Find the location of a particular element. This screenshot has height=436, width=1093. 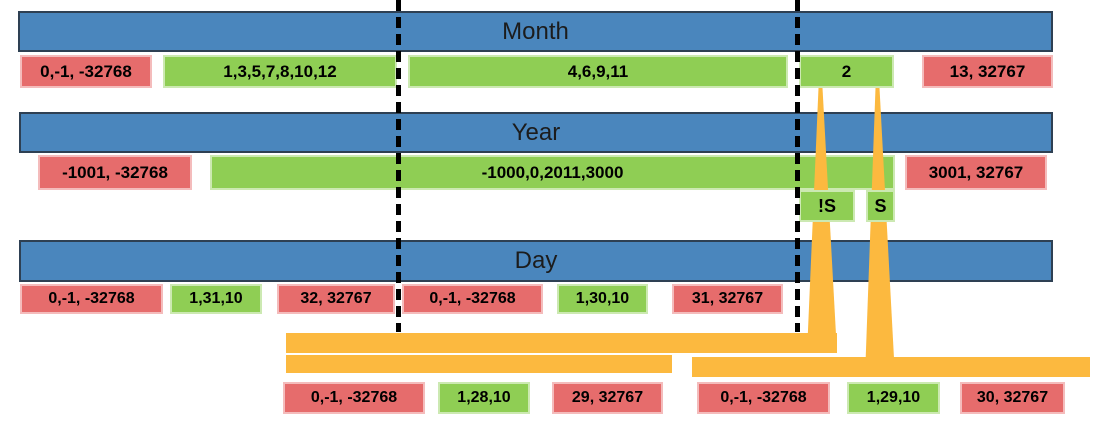

year-class-below-range: -1001, -32768 is located at coordinates (115, 172).